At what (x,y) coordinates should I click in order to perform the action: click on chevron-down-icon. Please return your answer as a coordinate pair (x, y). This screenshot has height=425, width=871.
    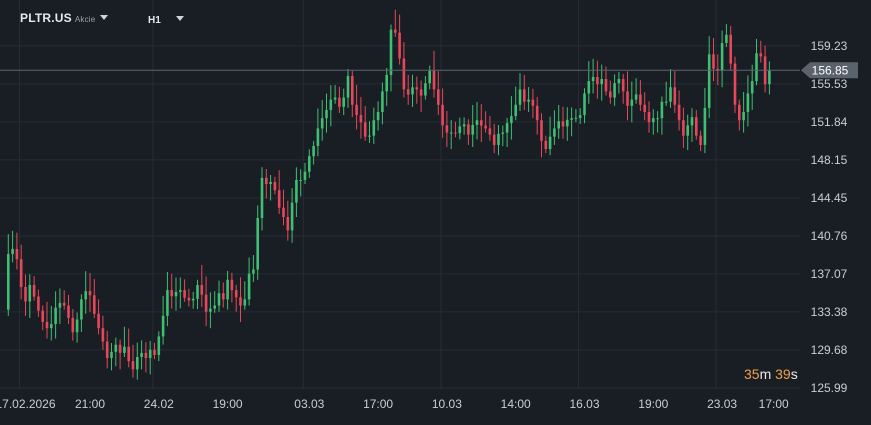
    Looking at the image, I should click on (104, 17).